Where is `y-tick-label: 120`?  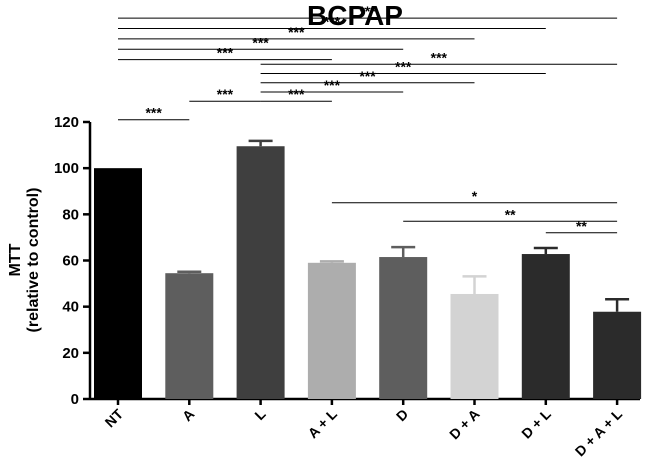
y-tick-label: 120 is located at coordinates (66, 122).